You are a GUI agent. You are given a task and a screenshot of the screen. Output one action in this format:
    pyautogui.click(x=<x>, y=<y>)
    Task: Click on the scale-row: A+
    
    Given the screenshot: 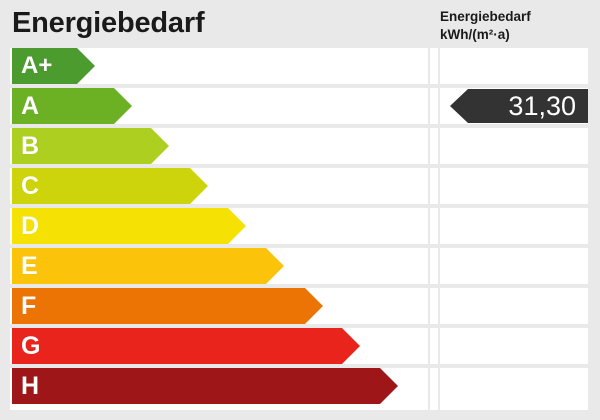 What is the action you would take?
    pyautogui.click(x=299, y=66)
    